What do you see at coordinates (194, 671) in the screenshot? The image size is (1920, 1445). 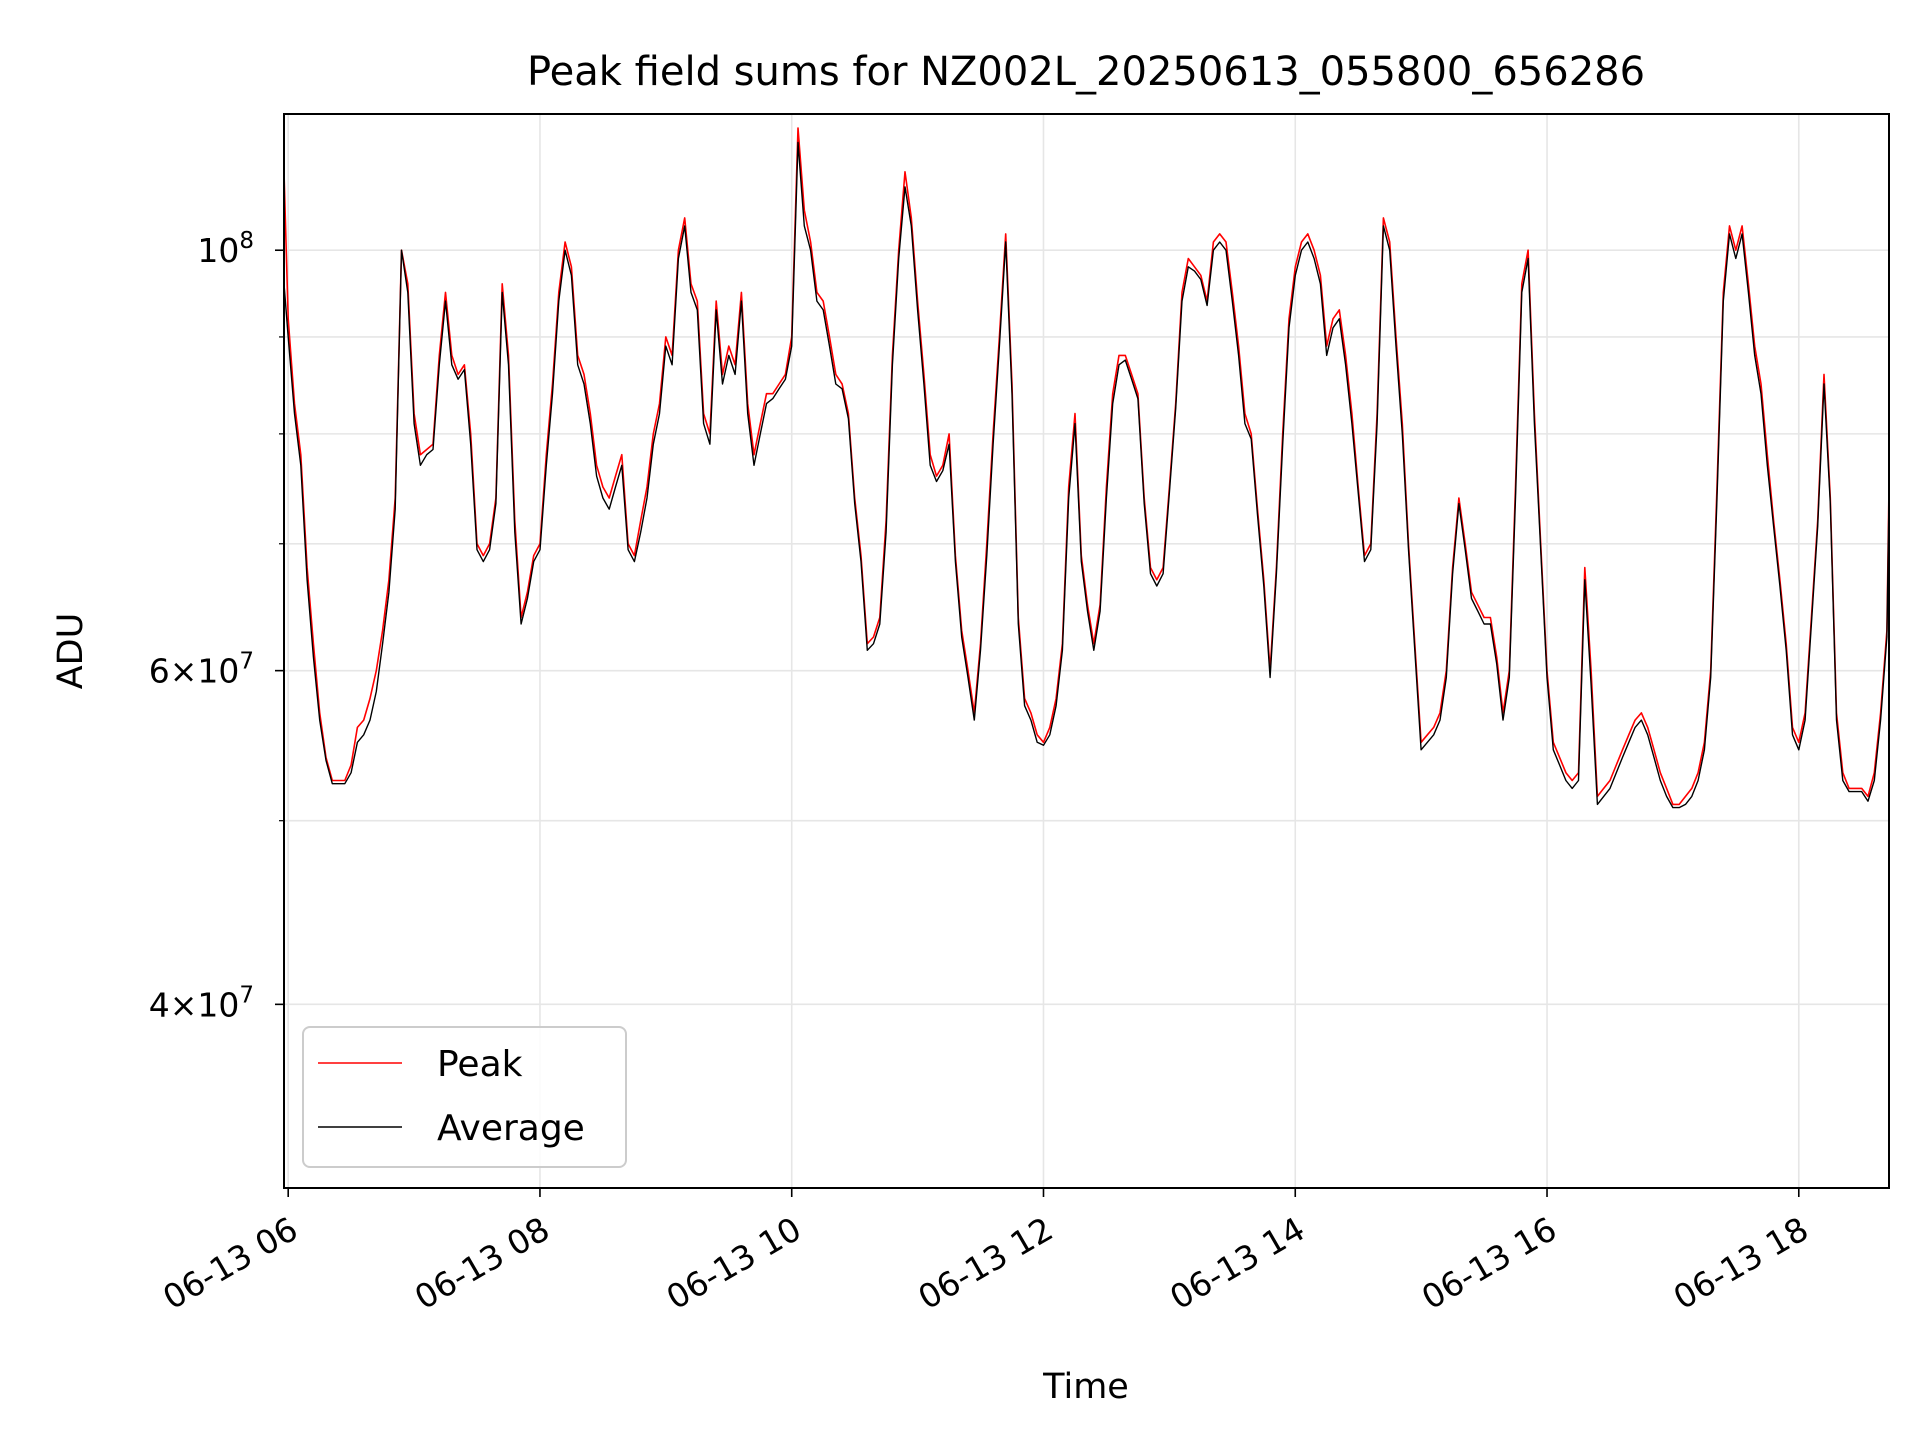 I see `y-tick-label-base: 6×10` at bounding box center [194, 671].